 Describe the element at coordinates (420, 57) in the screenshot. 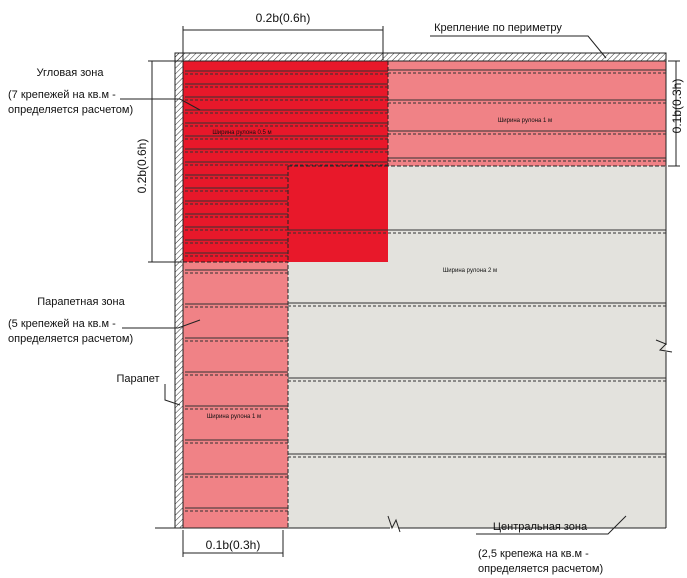

I see `parapet-wall-top` at that location.